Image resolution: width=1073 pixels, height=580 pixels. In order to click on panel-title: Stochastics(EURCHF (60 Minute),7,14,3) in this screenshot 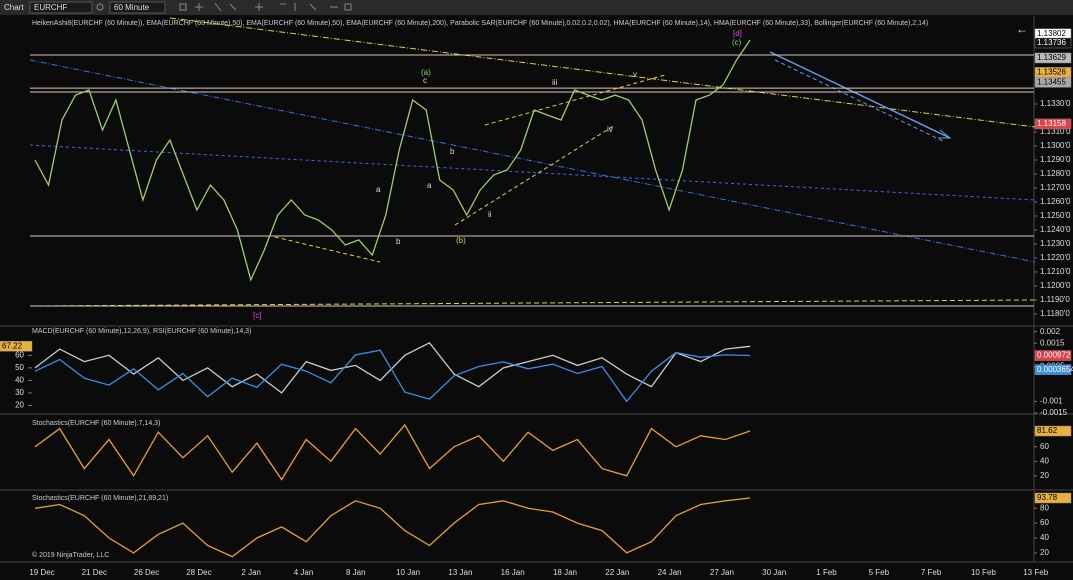, I will do `click(96, 423)`.